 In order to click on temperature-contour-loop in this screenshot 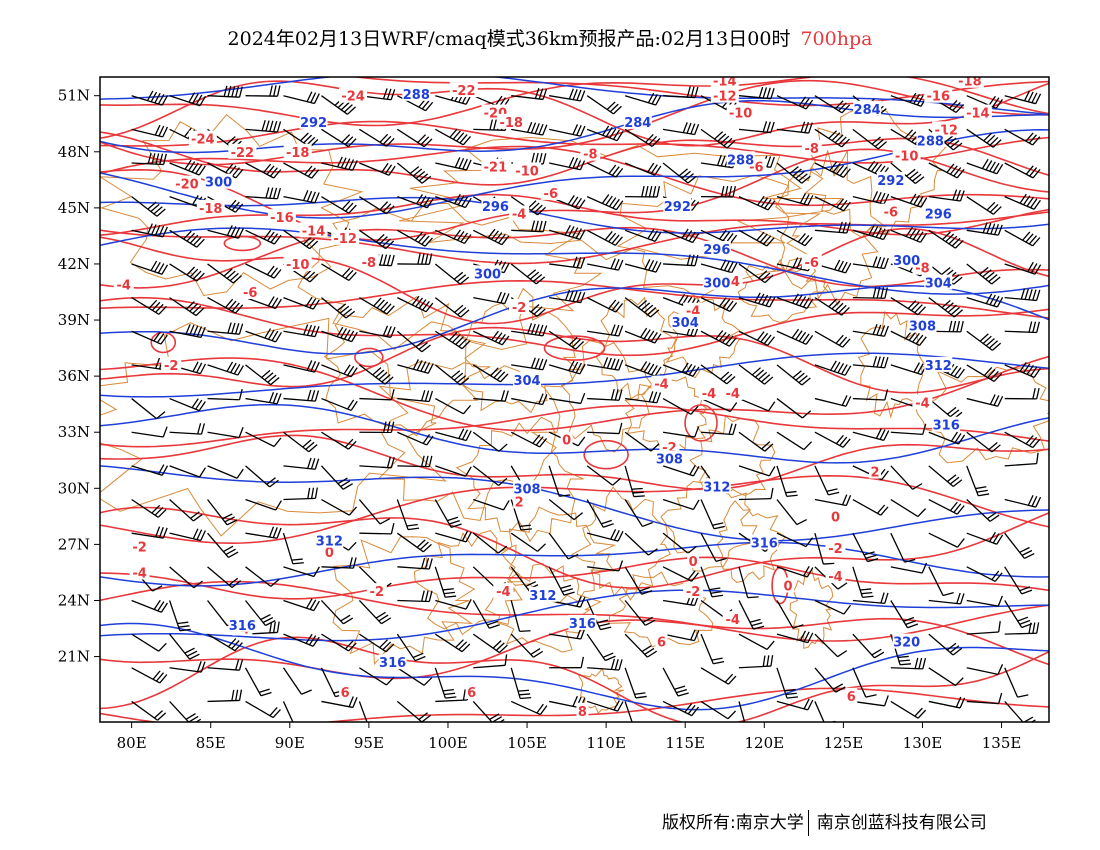, I will do `click(701, 423)`.